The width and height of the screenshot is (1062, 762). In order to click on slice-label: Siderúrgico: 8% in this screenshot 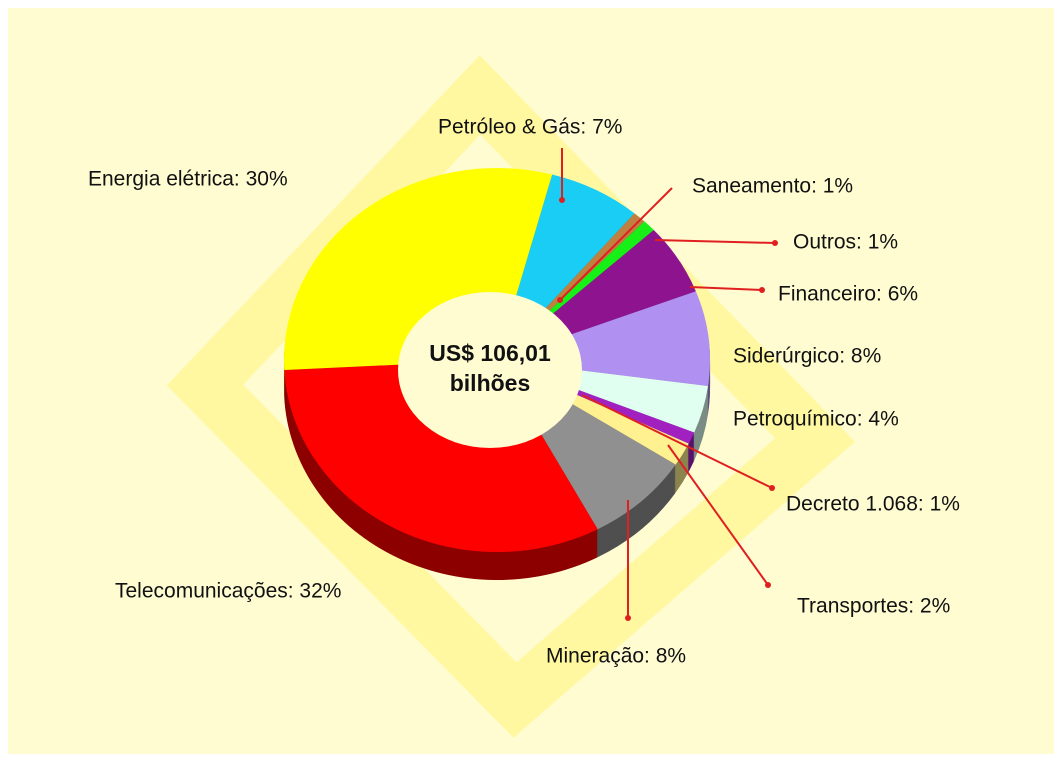, I will do `click(807, 356)`.